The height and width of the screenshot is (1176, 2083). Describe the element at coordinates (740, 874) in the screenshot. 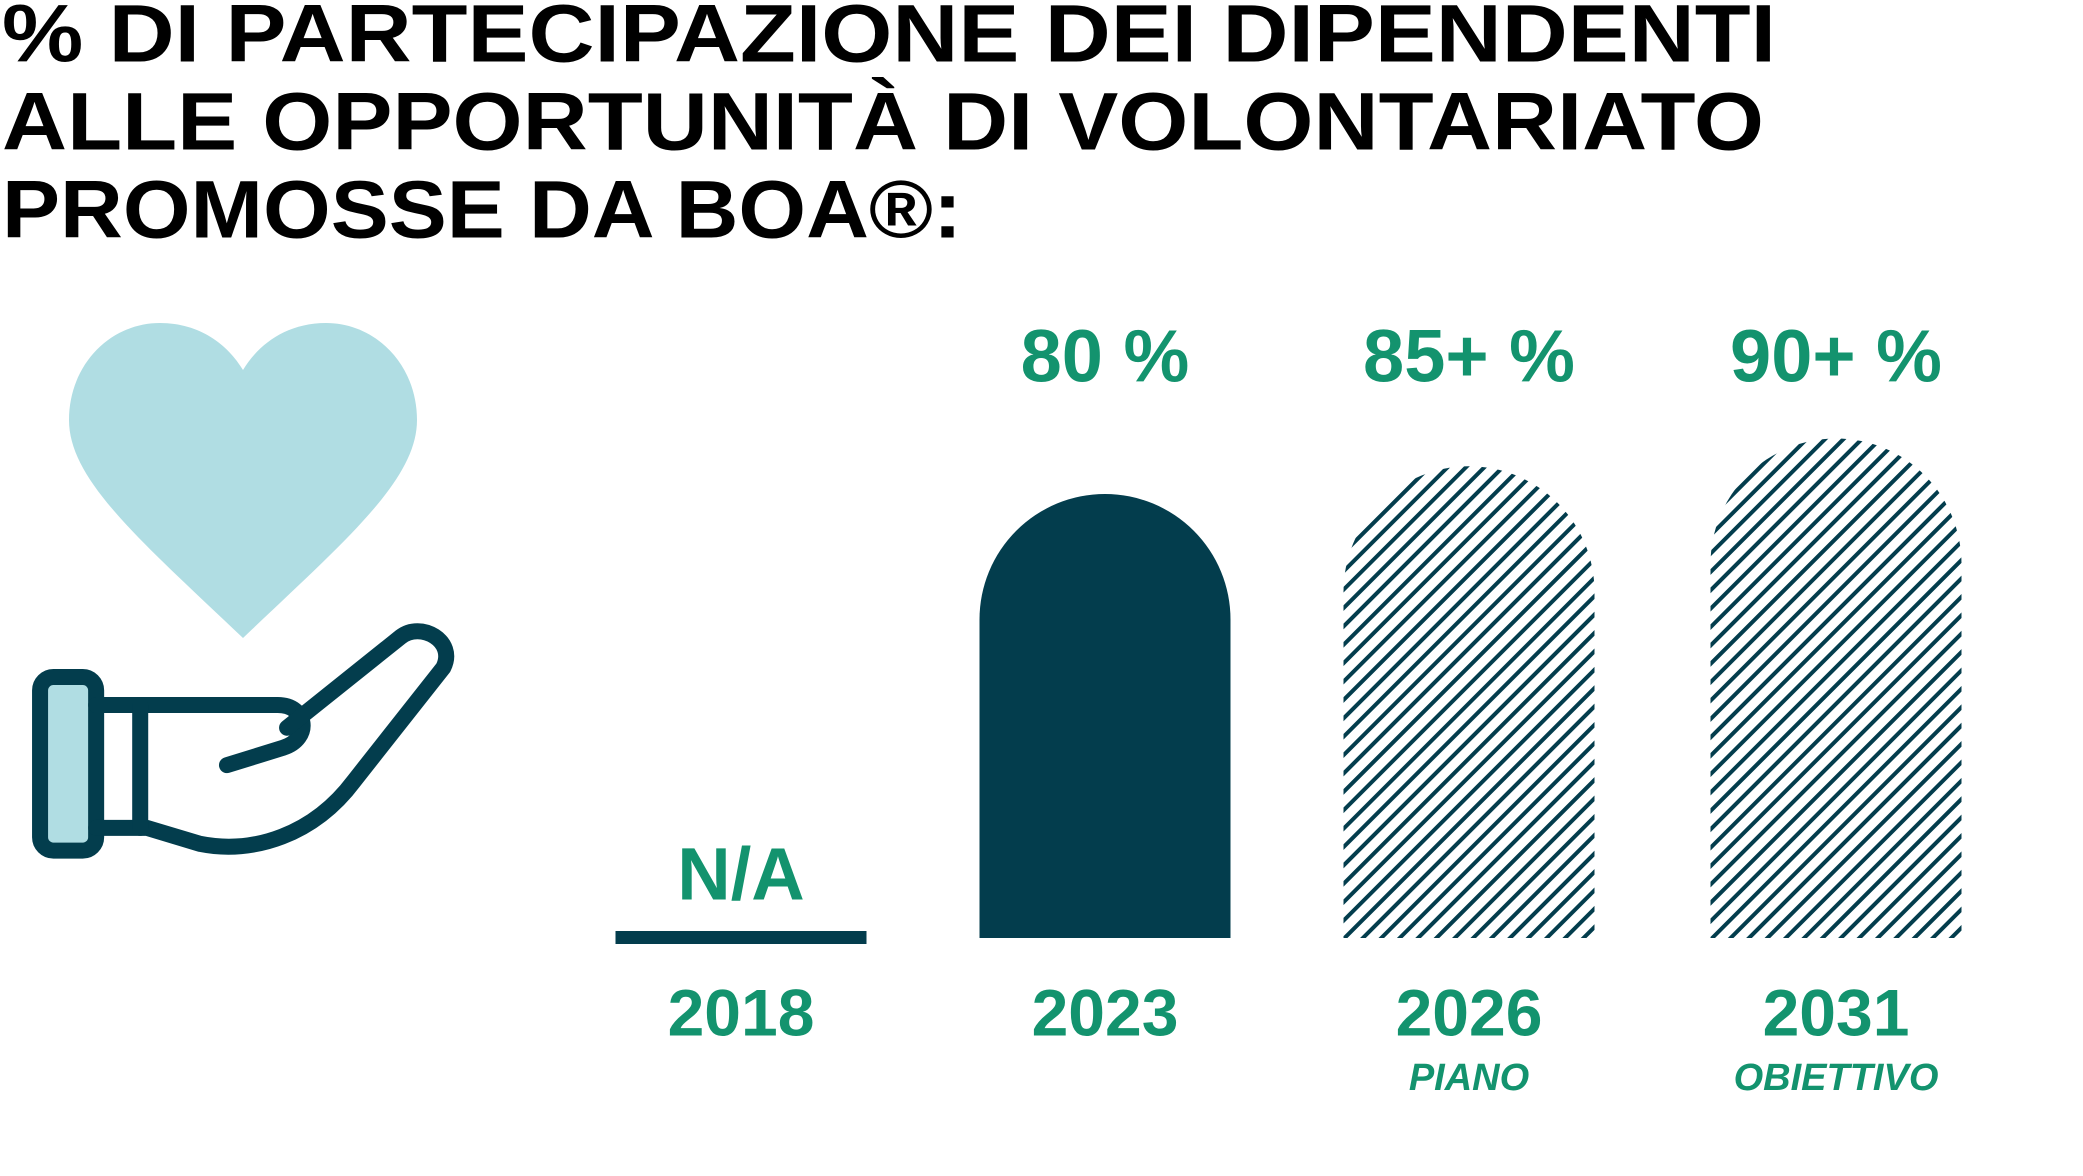

I see `value-label: N/A` at that location.